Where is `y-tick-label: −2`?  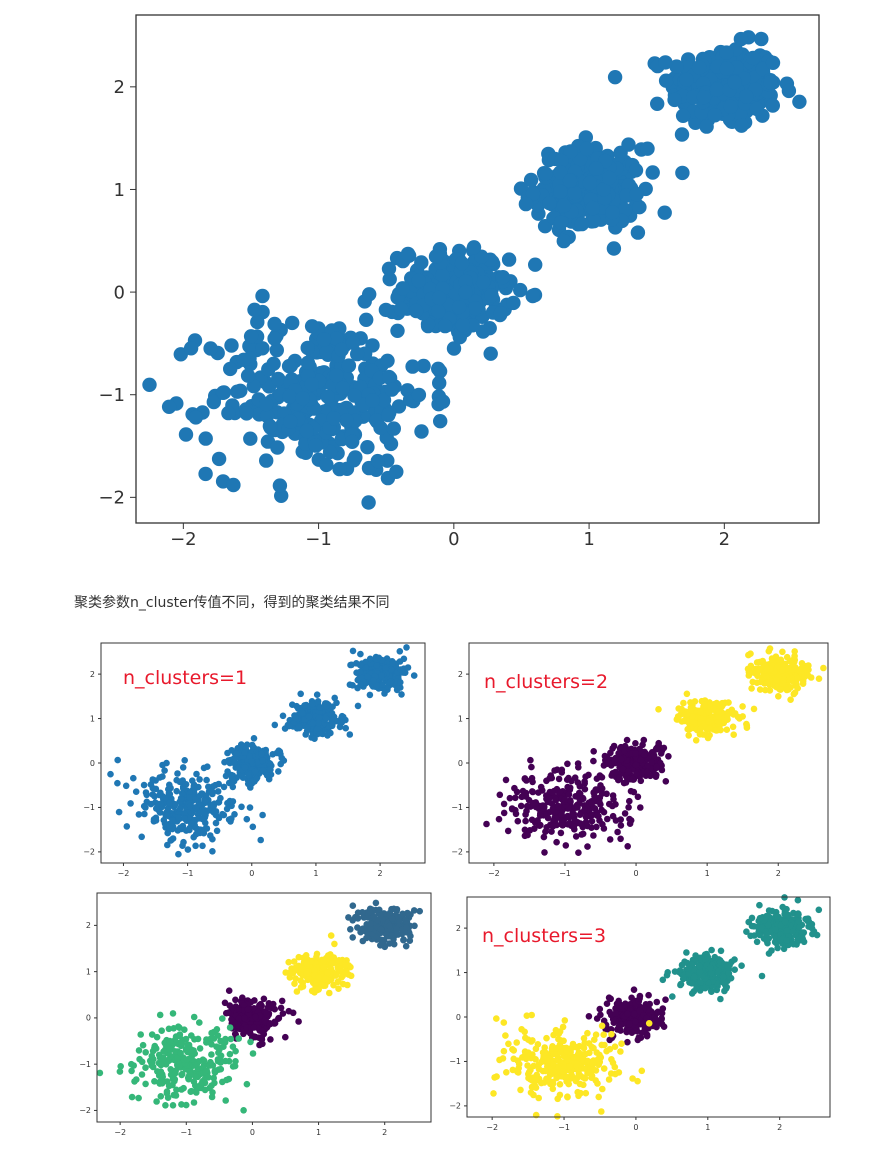
y-tick-label: −2 is located at coordinates (455, 1106).